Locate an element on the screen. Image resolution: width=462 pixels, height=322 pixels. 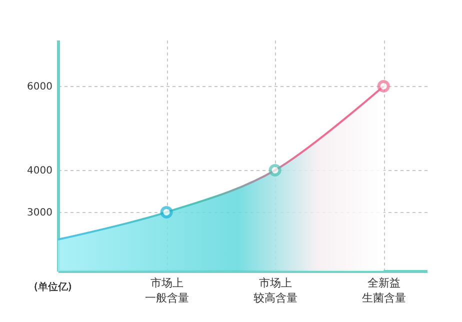
y-tick-label: 4000 is located at coordinates (39, 171).